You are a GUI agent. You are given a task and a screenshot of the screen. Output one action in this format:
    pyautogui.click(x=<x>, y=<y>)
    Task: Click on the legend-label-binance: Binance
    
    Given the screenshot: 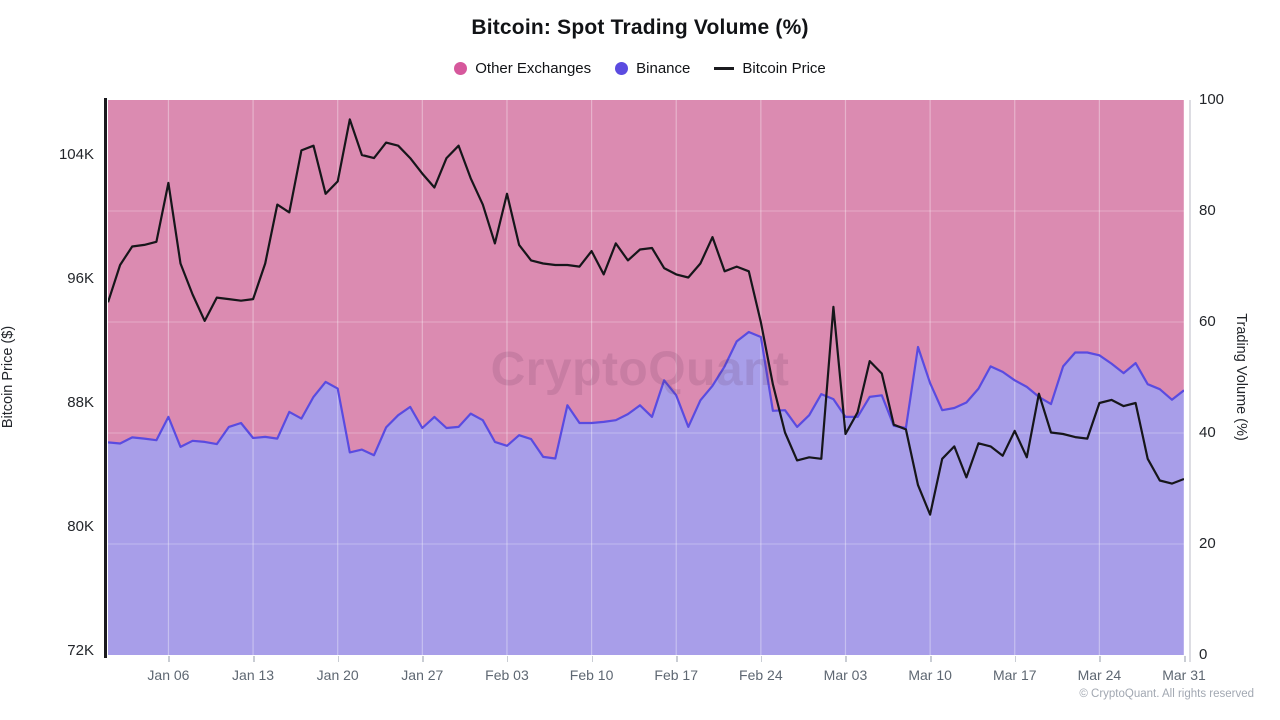 What is the action you would take?
    pyautogui.click(x=663, y=68)
    